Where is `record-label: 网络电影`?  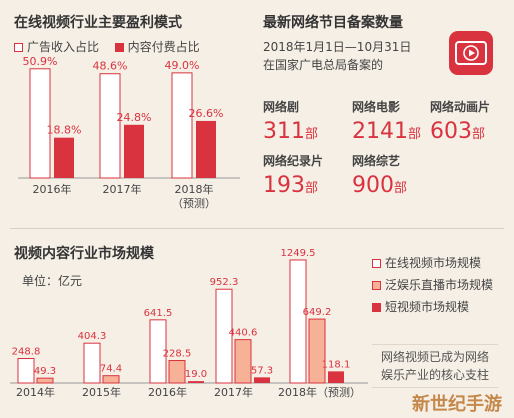
record-label: 网络电影 is located at coordinates (376, 107).